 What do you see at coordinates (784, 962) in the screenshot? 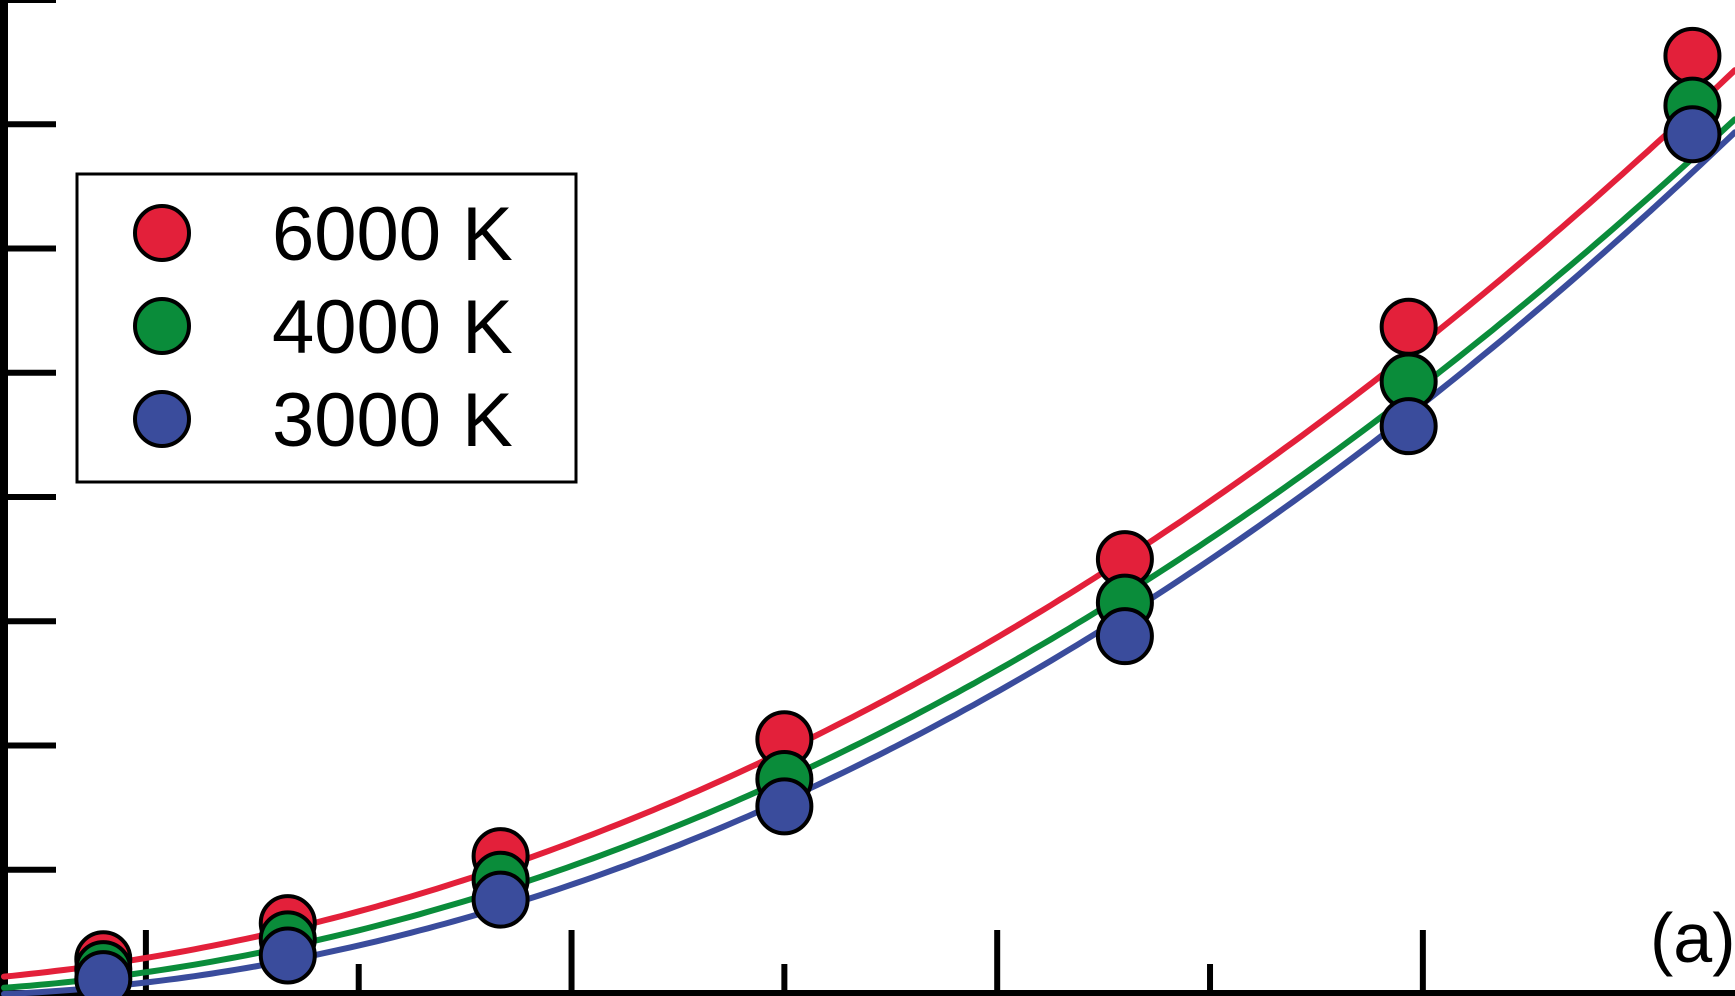
I see `x-ticks` at bounding box center [784, 962].